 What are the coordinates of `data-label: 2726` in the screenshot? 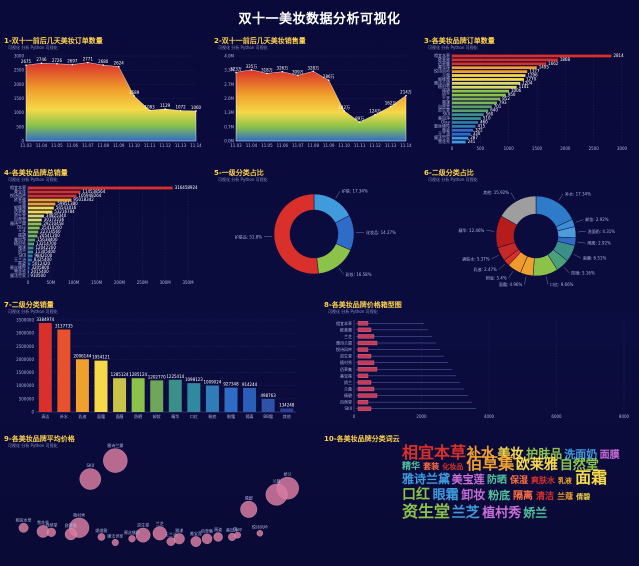 It's located at (57, 60).